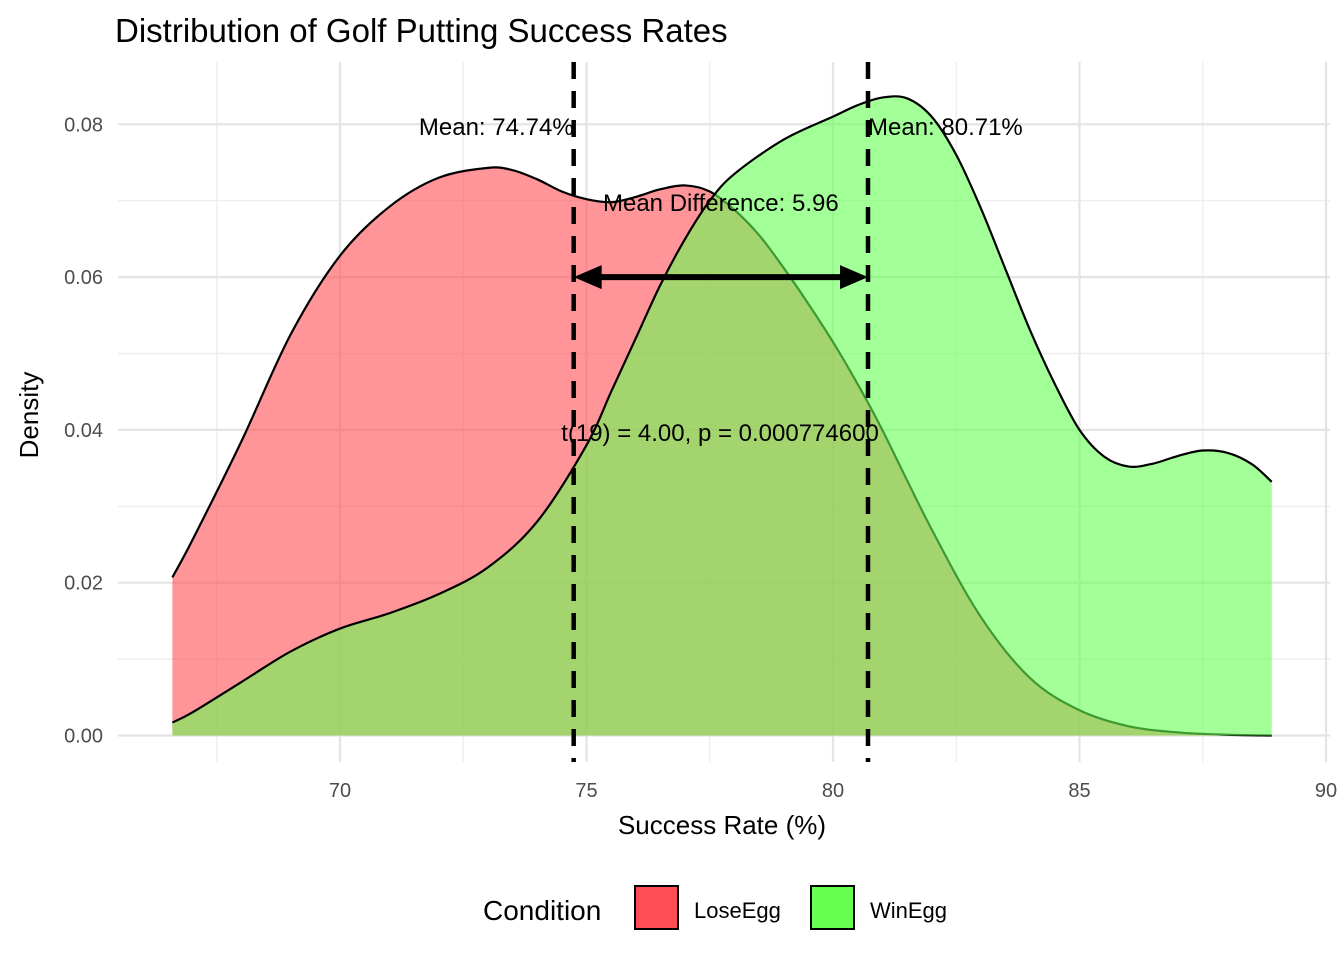  Describe the element at coordinates (587, 277) in the screenshot. I see `difference-arrow-head-left` at that location.